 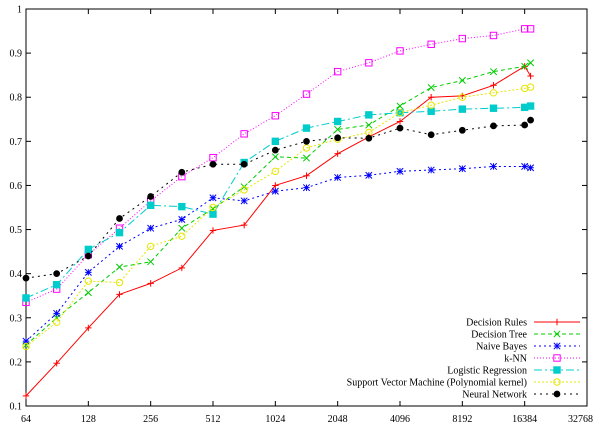 What do you see at coordinates (400, 419) in the screenshot?
I see `x-tick-label: 4096` at bounding box center [400, 419].